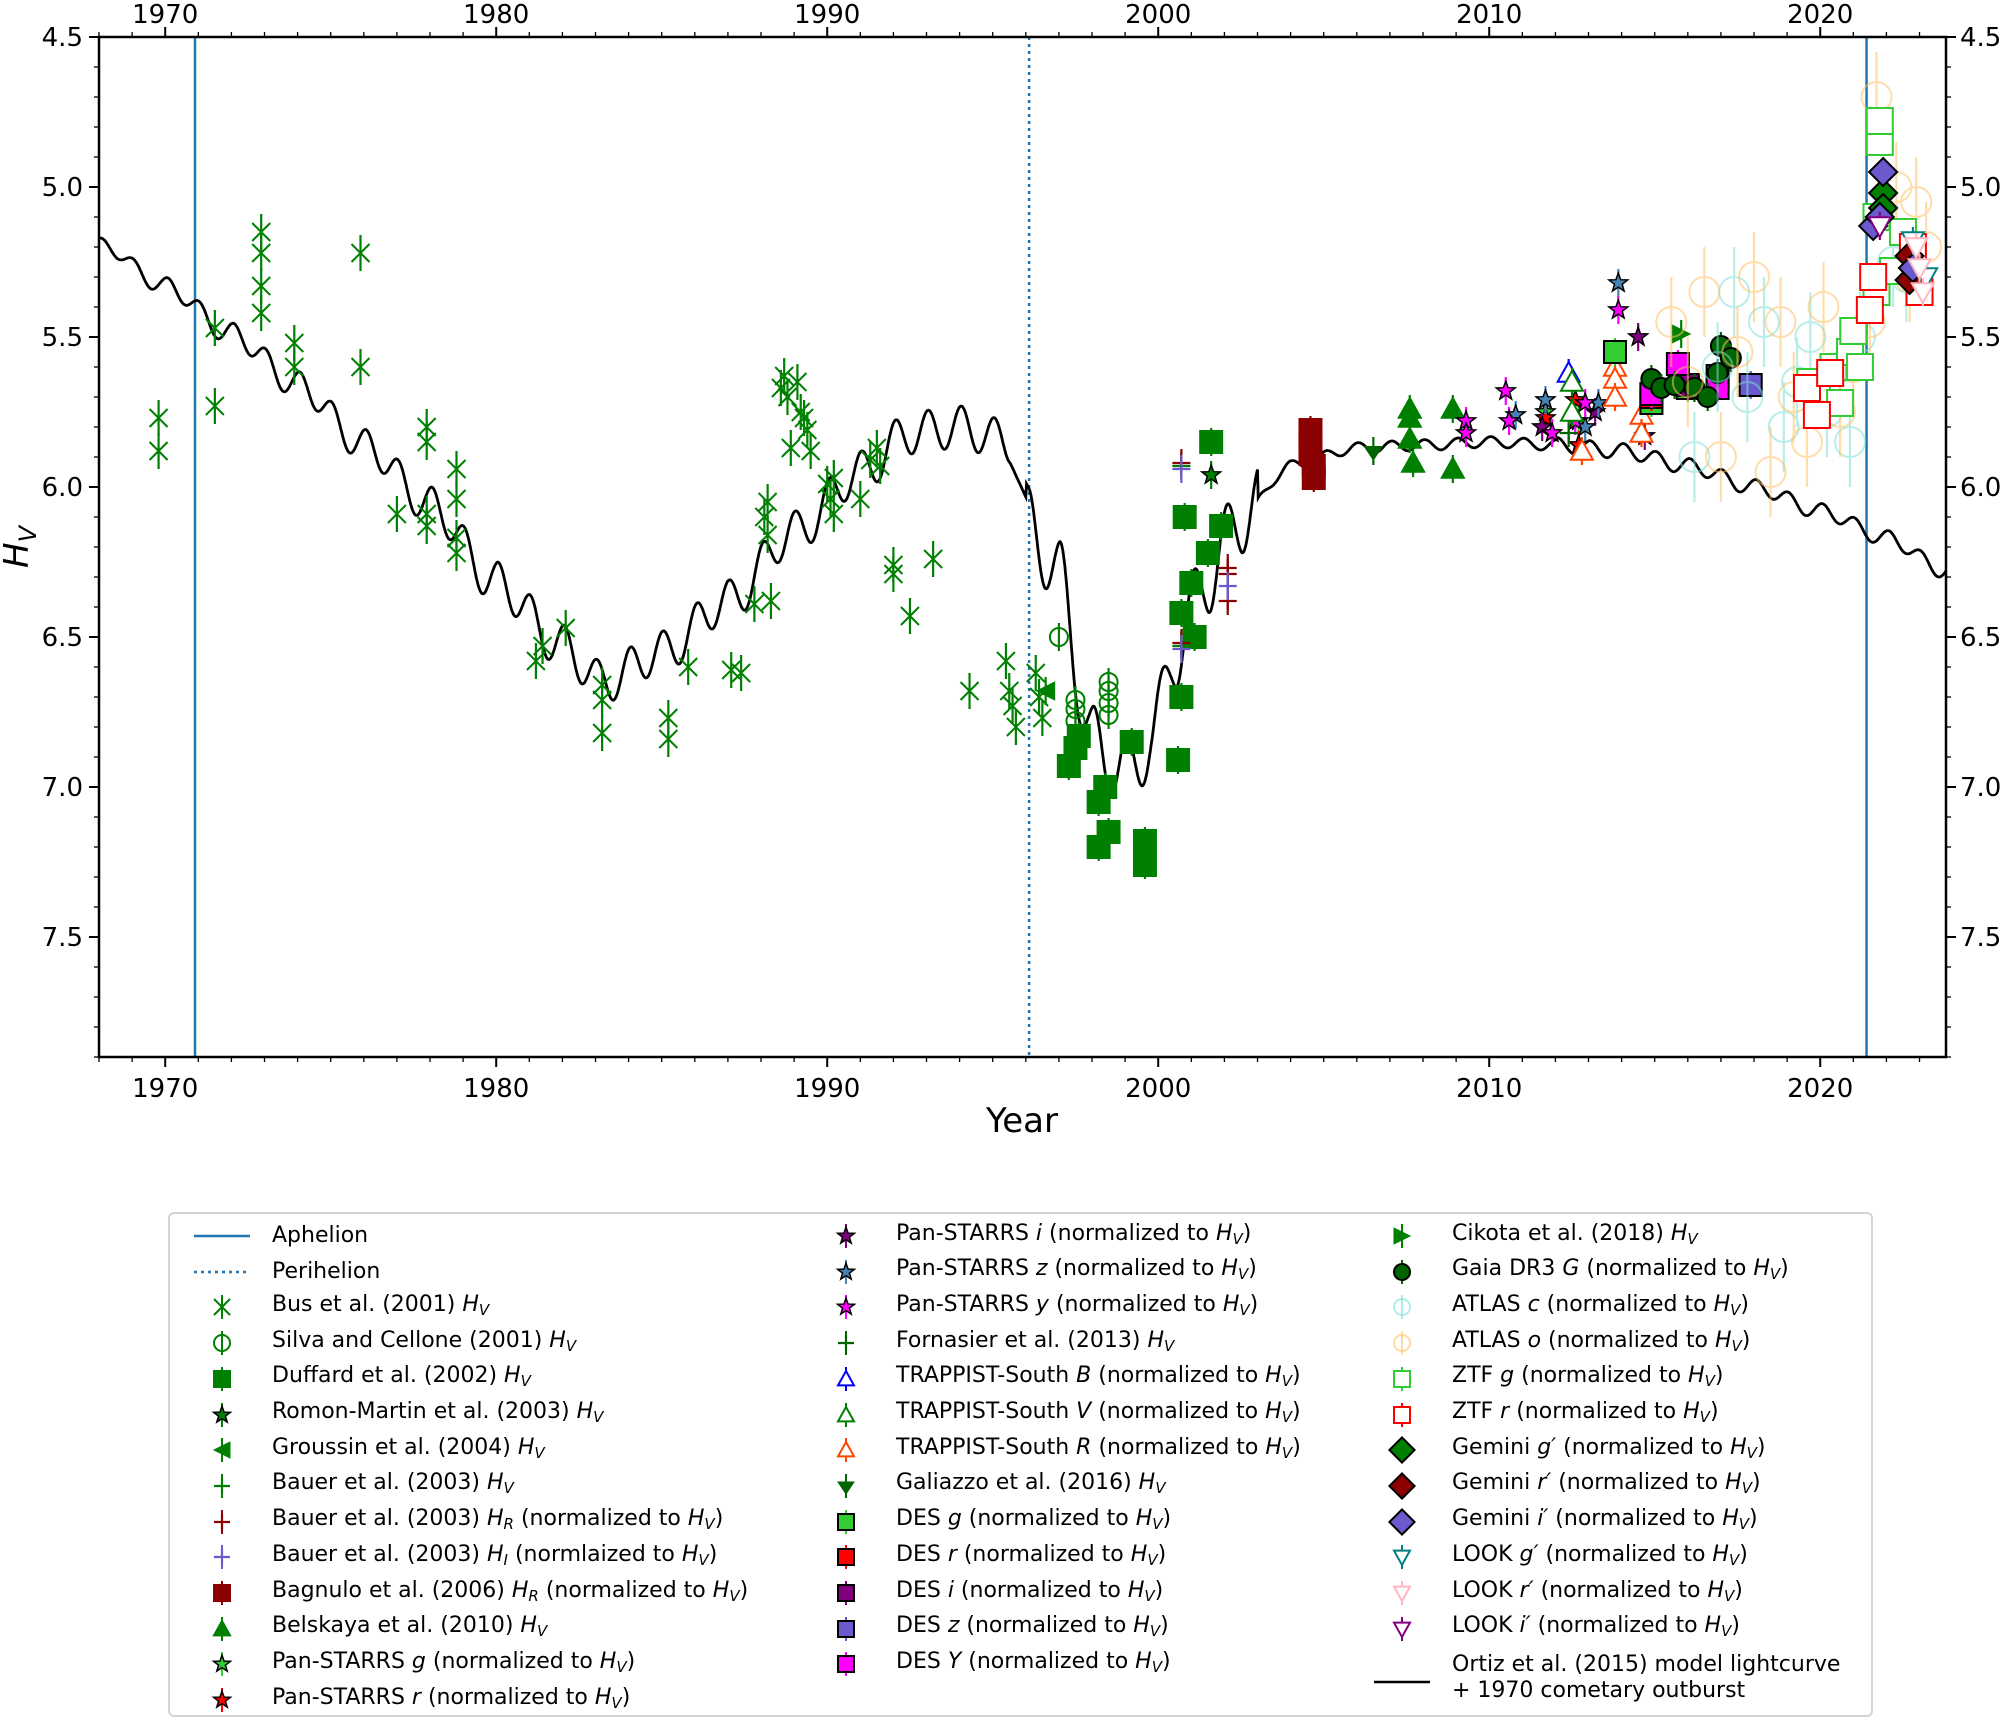 This screenshot has width=2000, height=1721. Describe the element at coordinates (1559, 1343) in the screenshot. I see `legend-item-atlaso: ATLAS o (normalized to HV)` at that location.